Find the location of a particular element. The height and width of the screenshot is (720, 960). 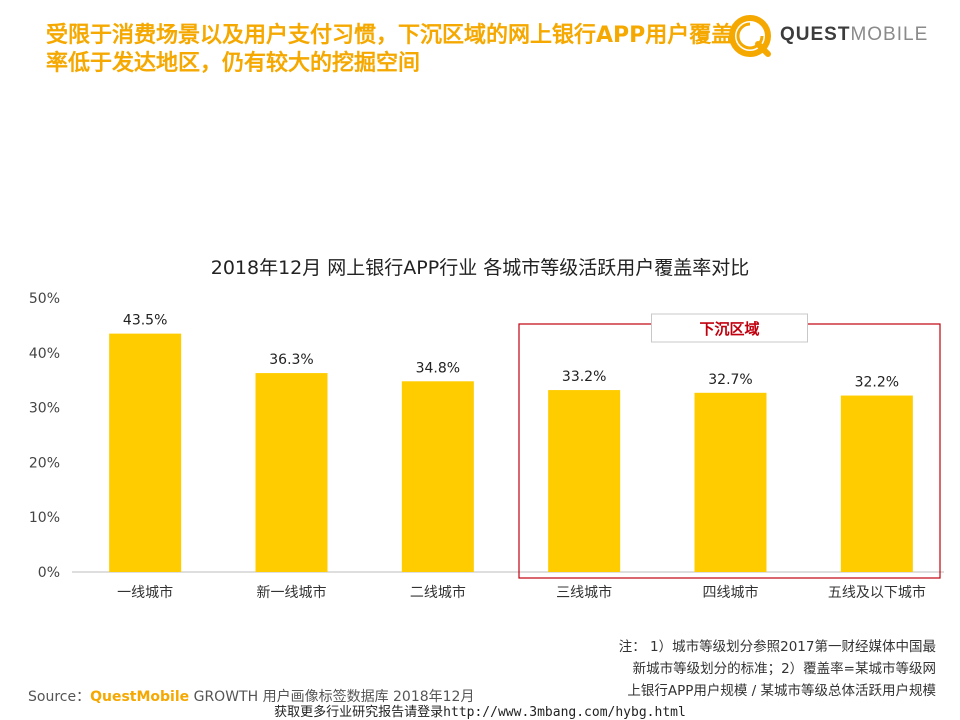

logo-wordmark: QUESTMOBILE is located at coordinates (854, 34).